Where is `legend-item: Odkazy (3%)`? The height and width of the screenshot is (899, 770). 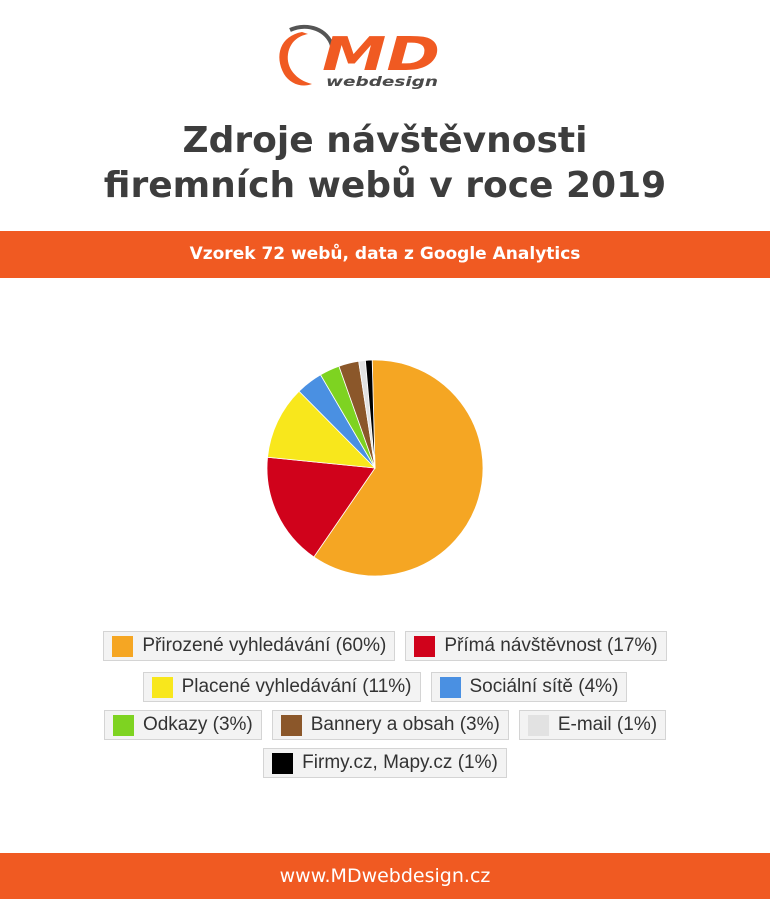 legend-item: Odkazy (3%) is located at coordinates (182, 725).